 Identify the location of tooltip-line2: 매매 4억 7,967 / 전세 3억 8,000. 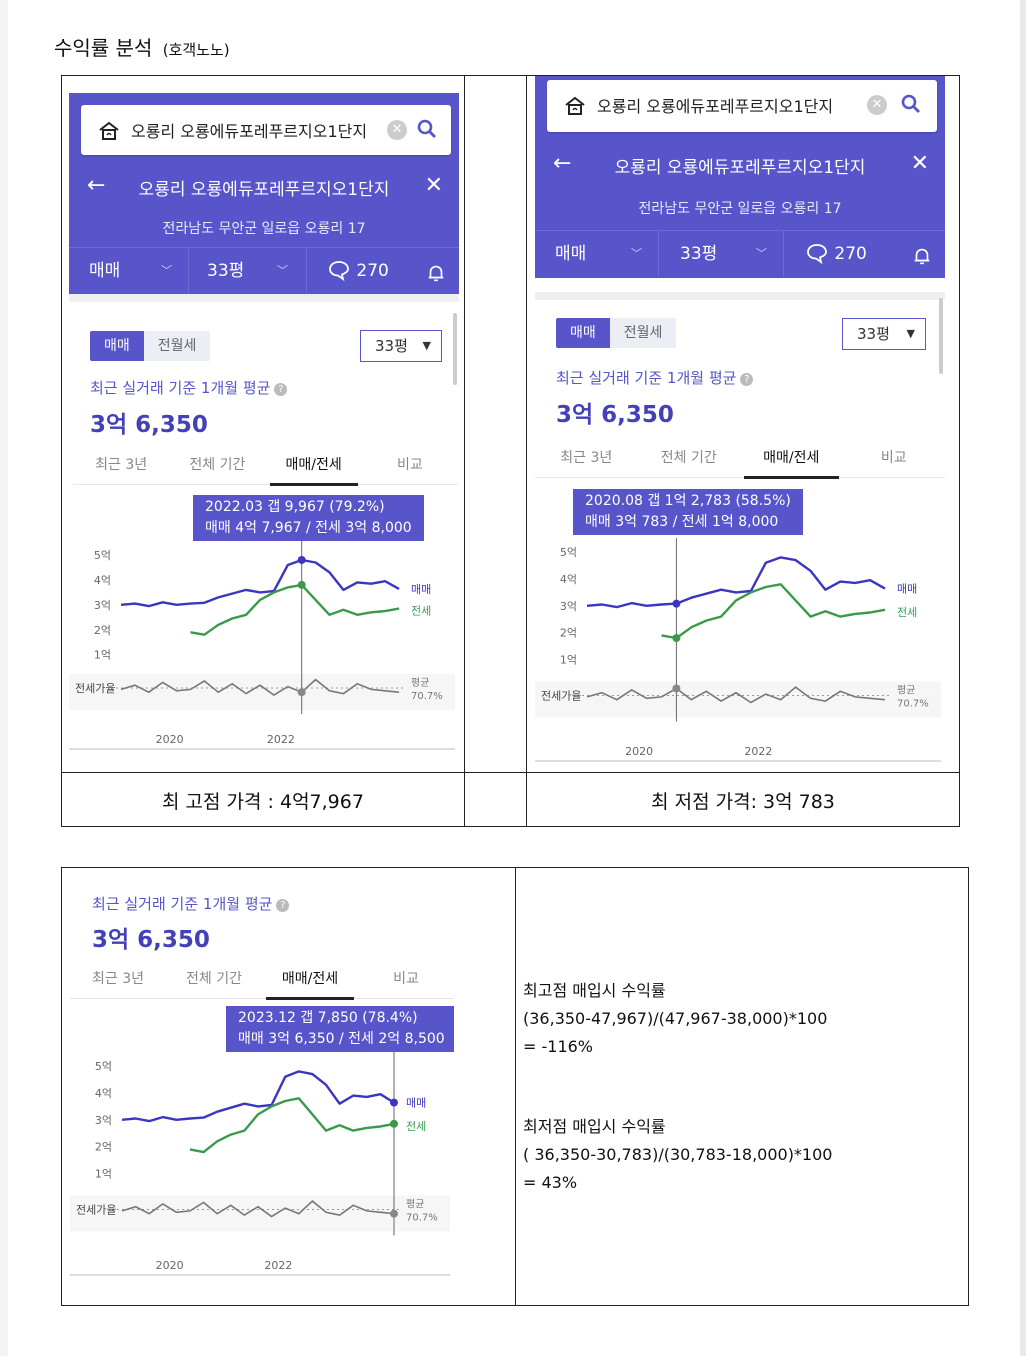
(308, 528).